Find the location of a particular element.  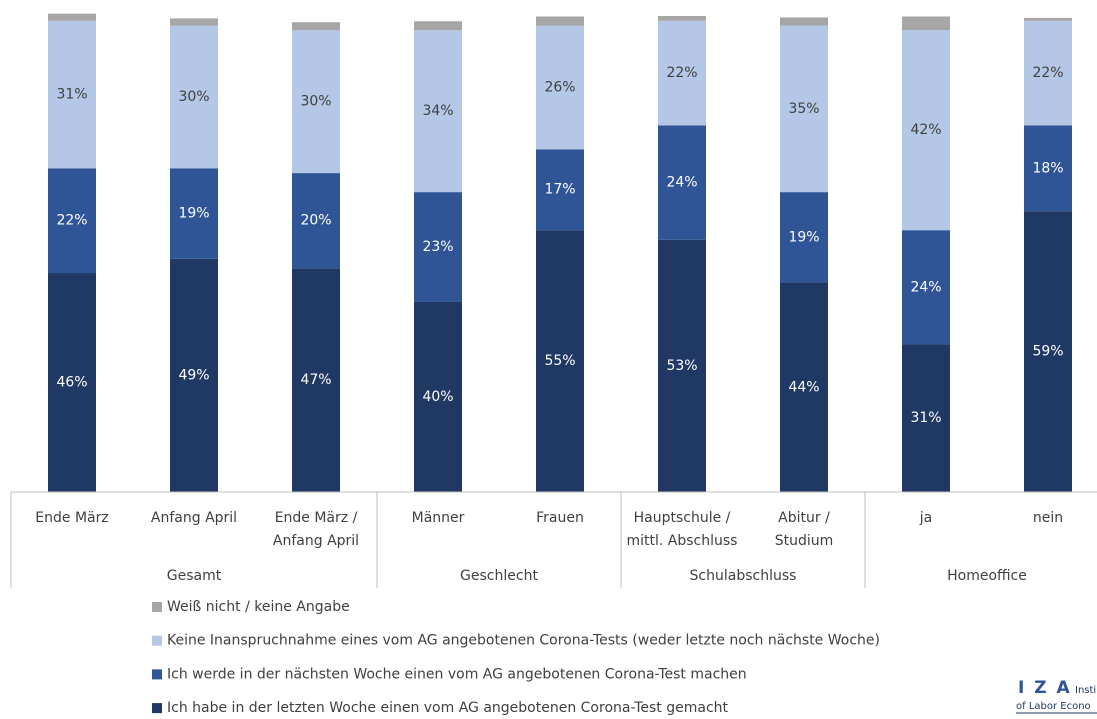

data-label: 40% is located at coordinates (437, 397).